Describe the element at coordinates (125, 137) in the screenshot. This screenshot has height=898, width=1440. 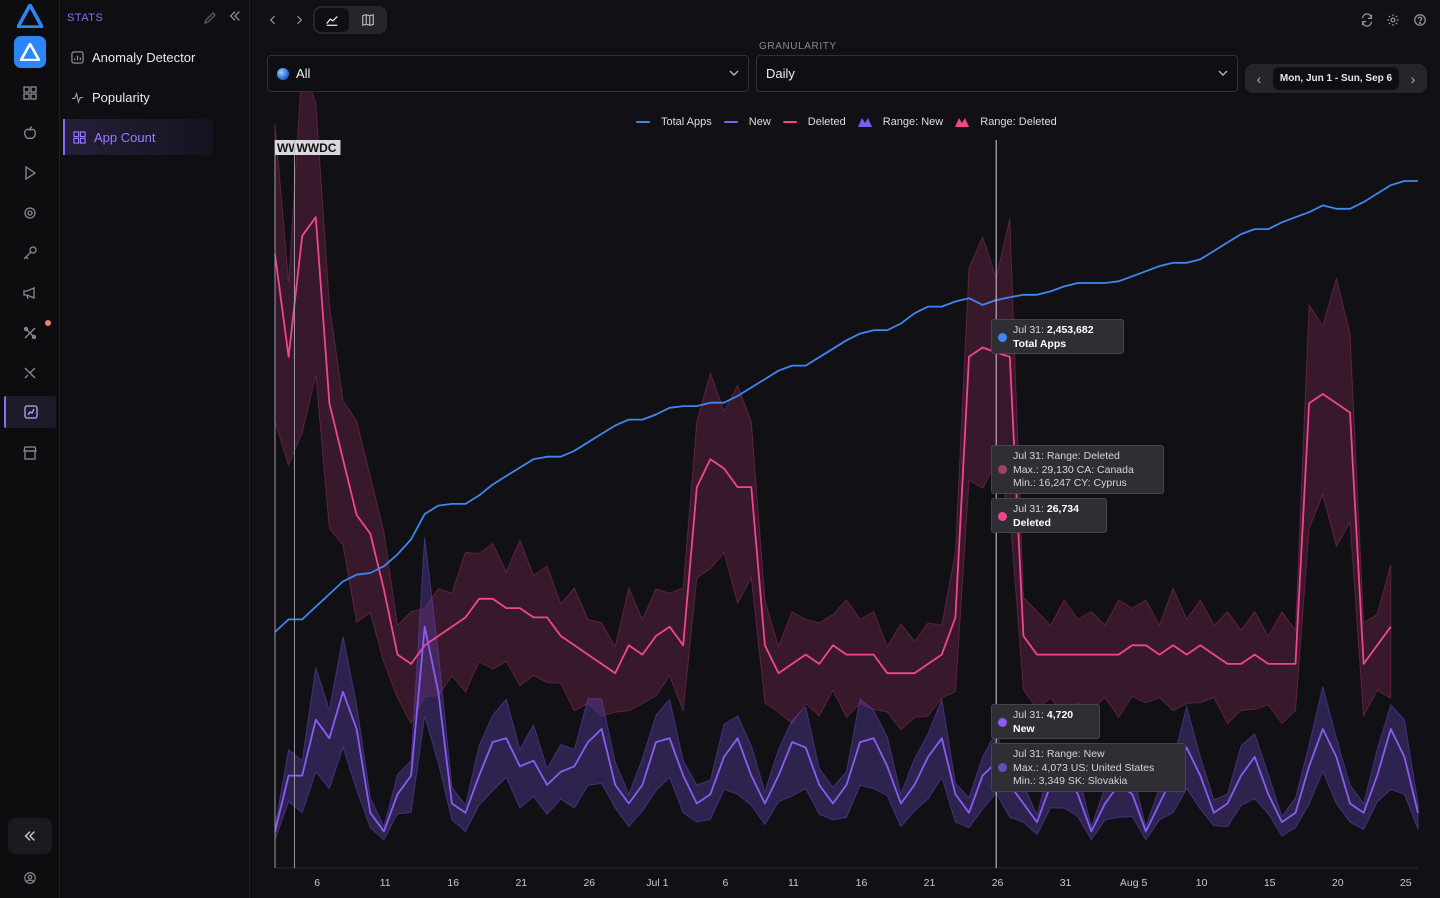
I see `sidebar-item-label: App Count` at that location.